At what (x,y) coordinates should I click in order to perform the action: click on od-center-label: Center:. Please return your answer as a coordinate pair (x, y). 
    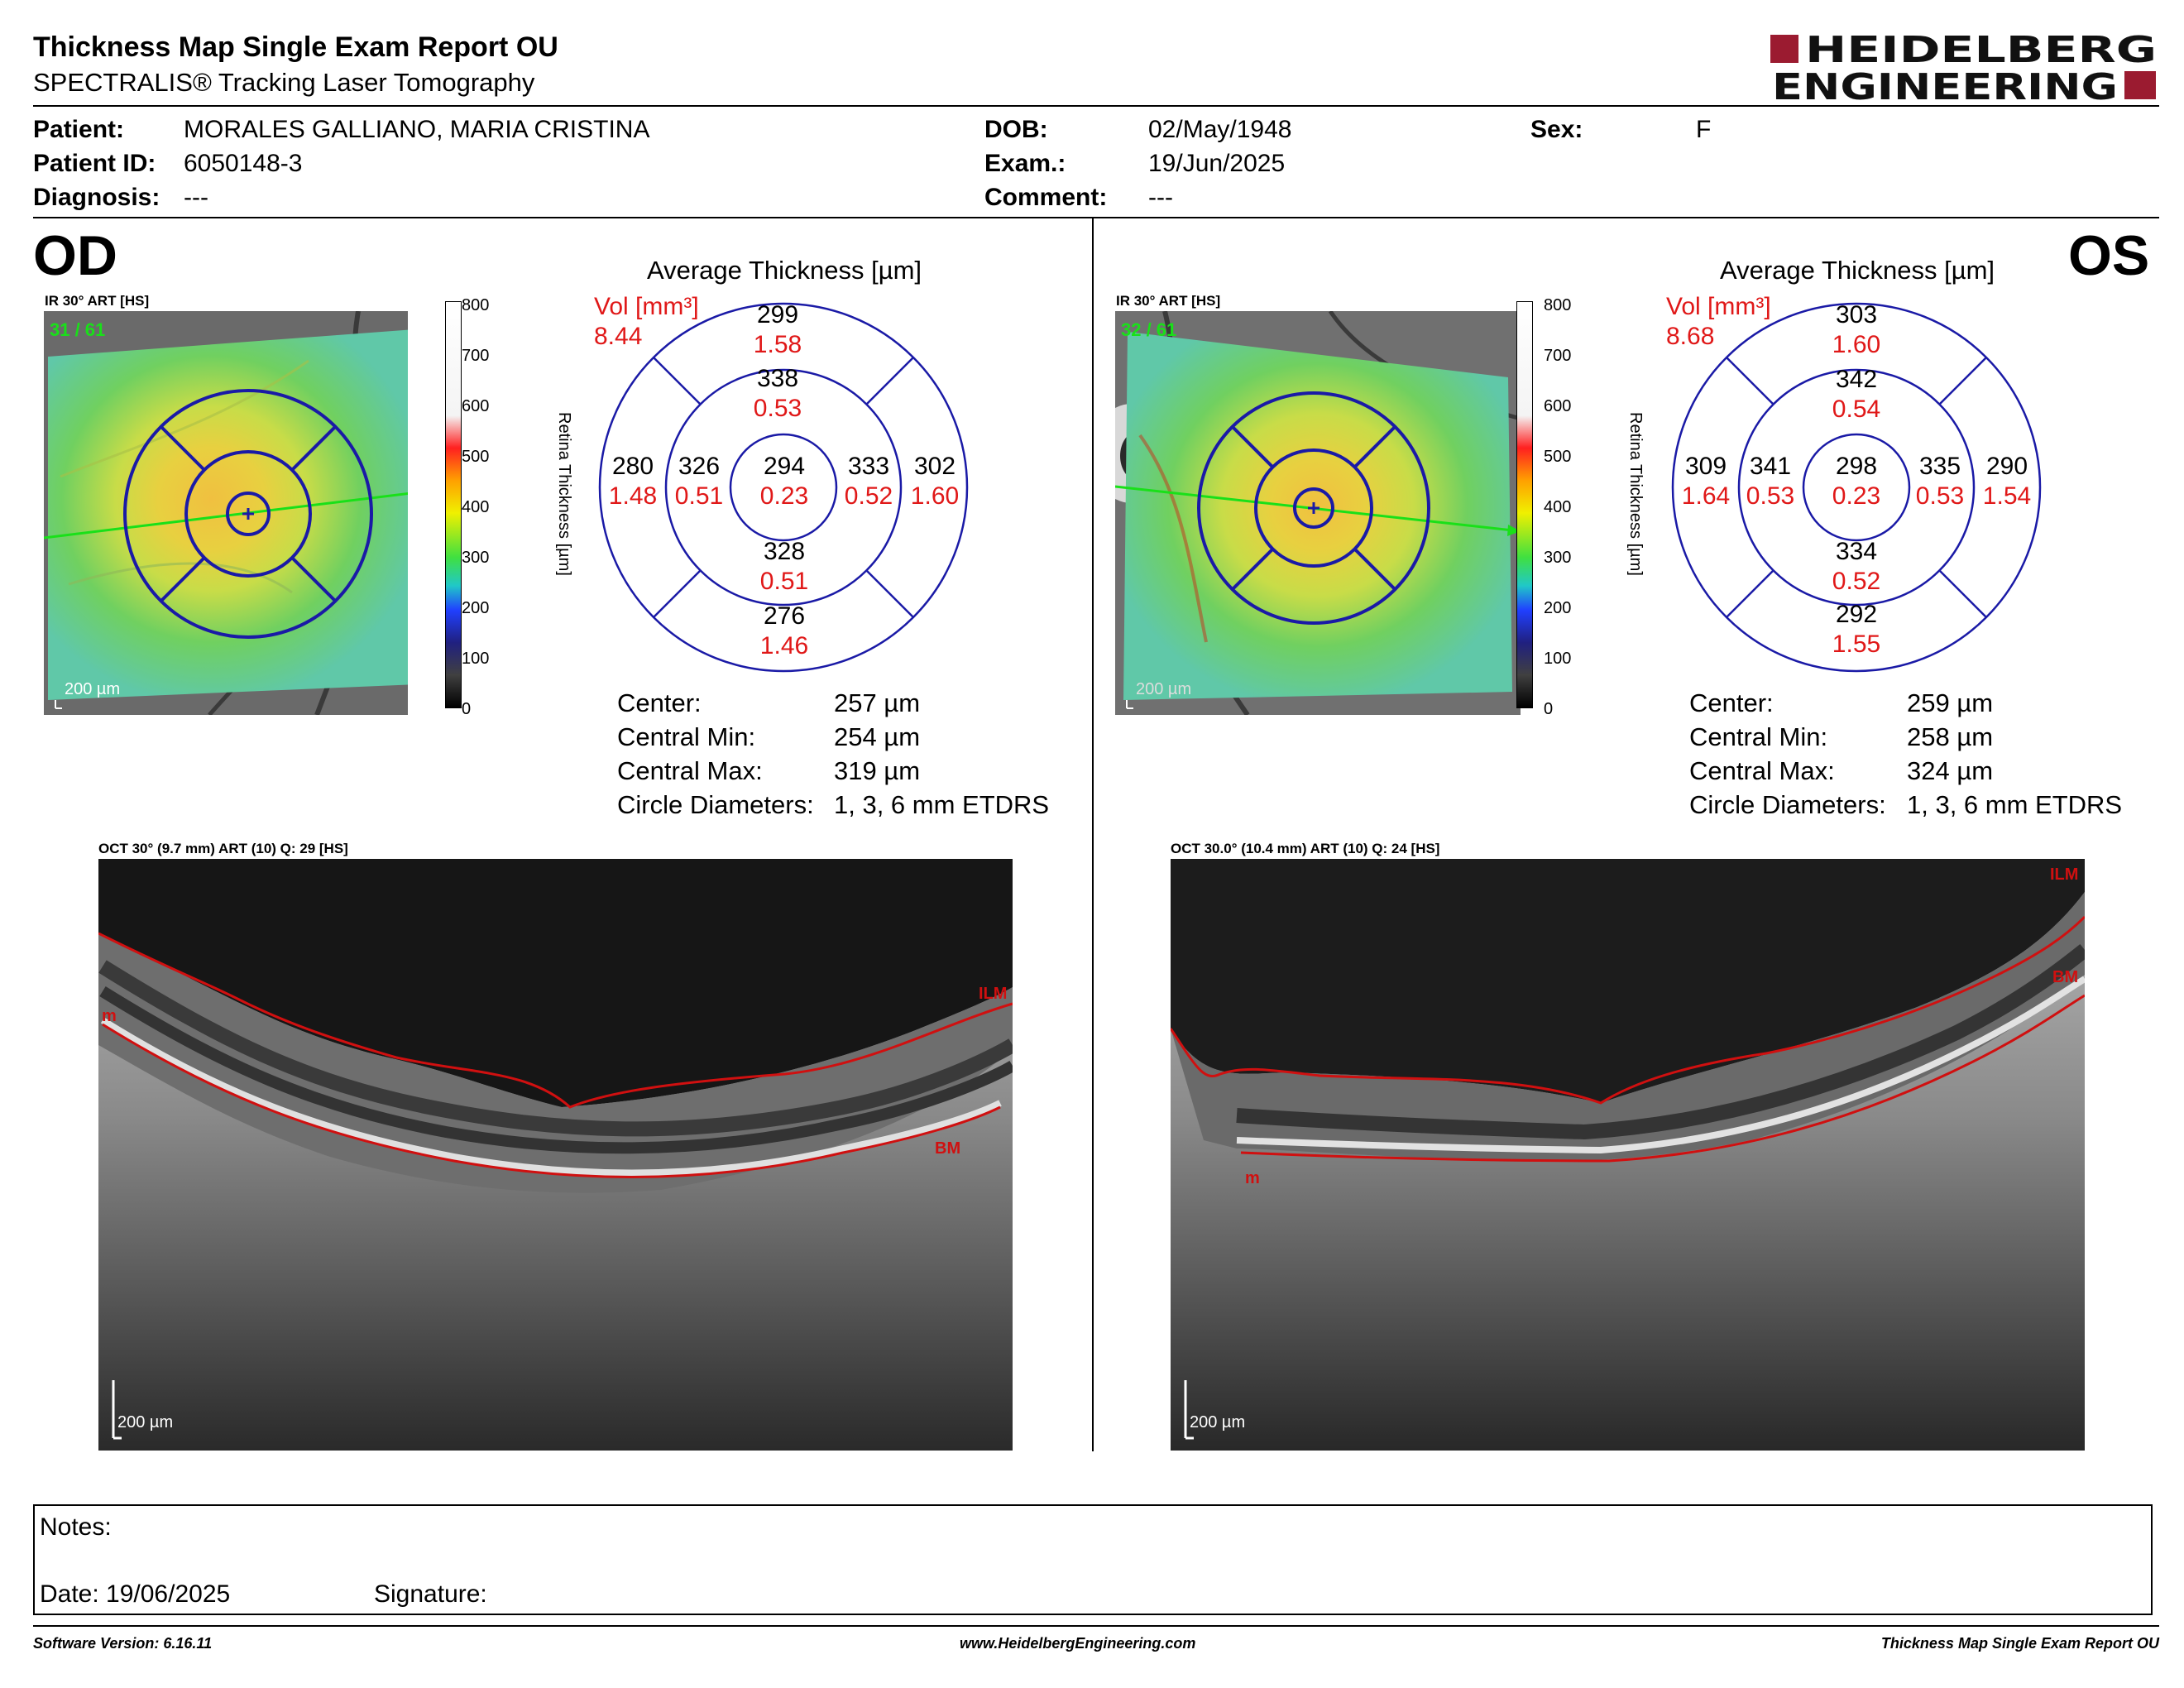
    Looking at the image, I should click on (659, 702).